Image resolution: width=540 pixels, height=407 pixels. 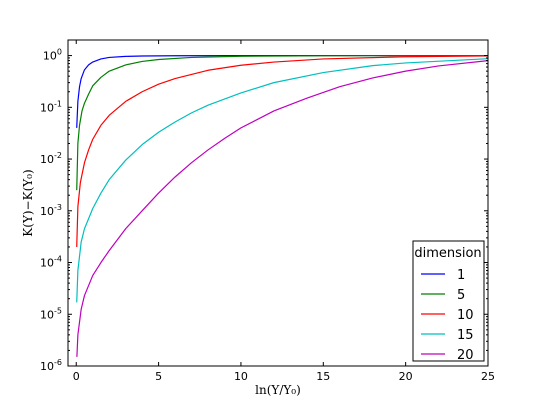 What do you see at coordinates (461, 295) in the screenshot?
I see `legend-label: 5` at bounding box center [461, 295].